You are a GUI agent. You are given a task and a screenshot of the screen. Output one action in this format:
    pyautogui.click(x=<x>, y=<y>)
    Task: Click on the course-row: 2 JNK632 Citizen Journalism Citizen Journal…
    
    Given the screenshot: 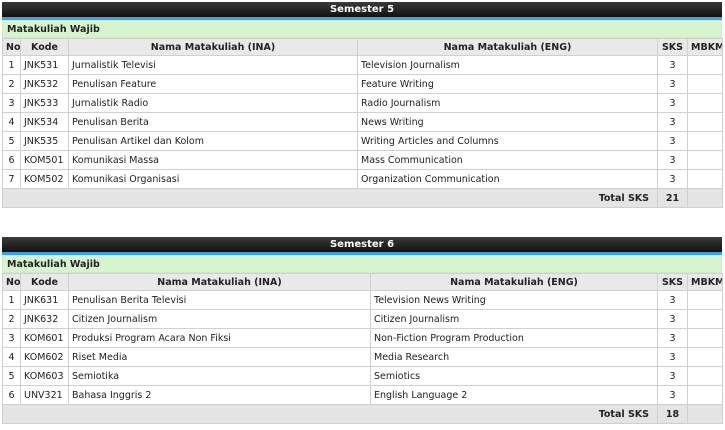 What is the action you would take?
    pyautogui.click(x=362, y=319)
    